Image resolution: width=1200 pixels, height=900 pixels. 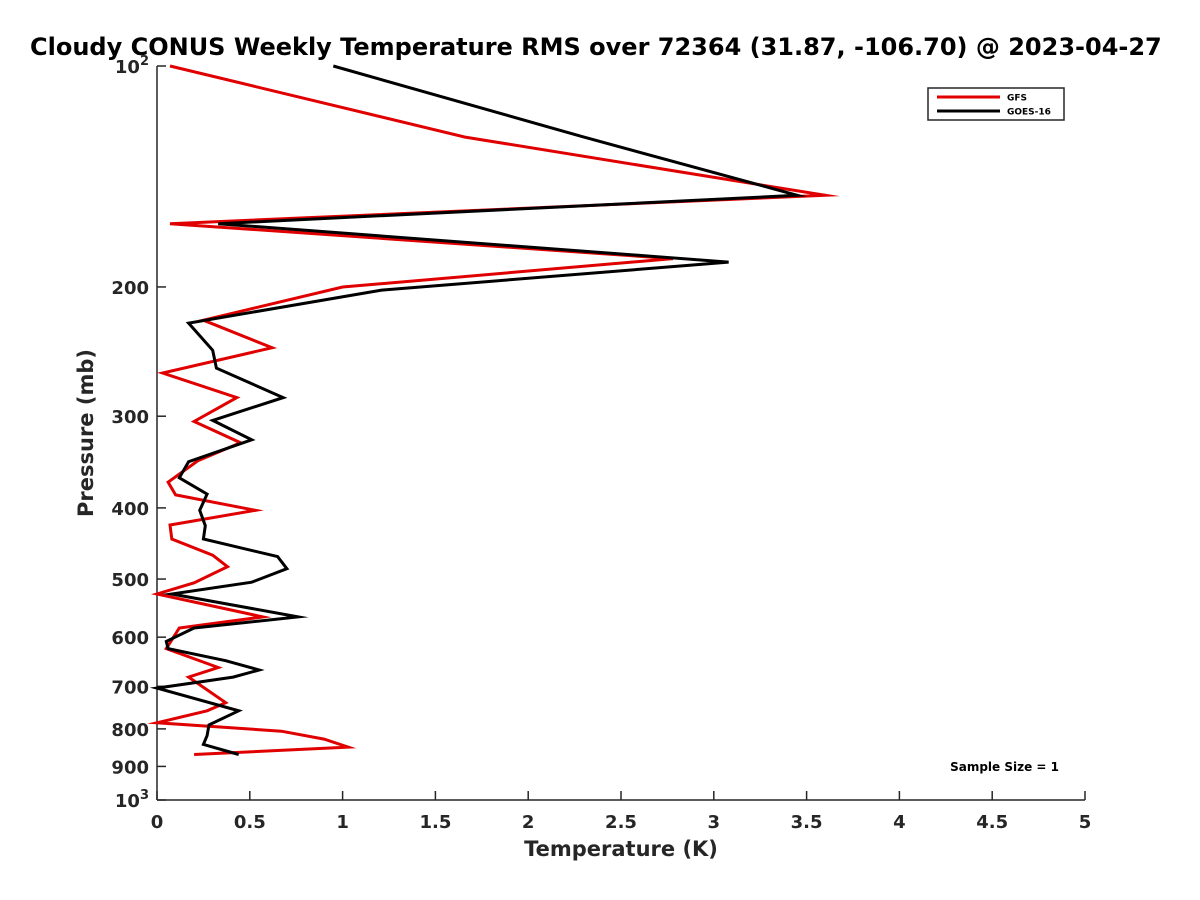 What do you see at coordinates (157, 822) in the screenshot?
I see `x-tick-label: 0` at bounding box center [157, 822].